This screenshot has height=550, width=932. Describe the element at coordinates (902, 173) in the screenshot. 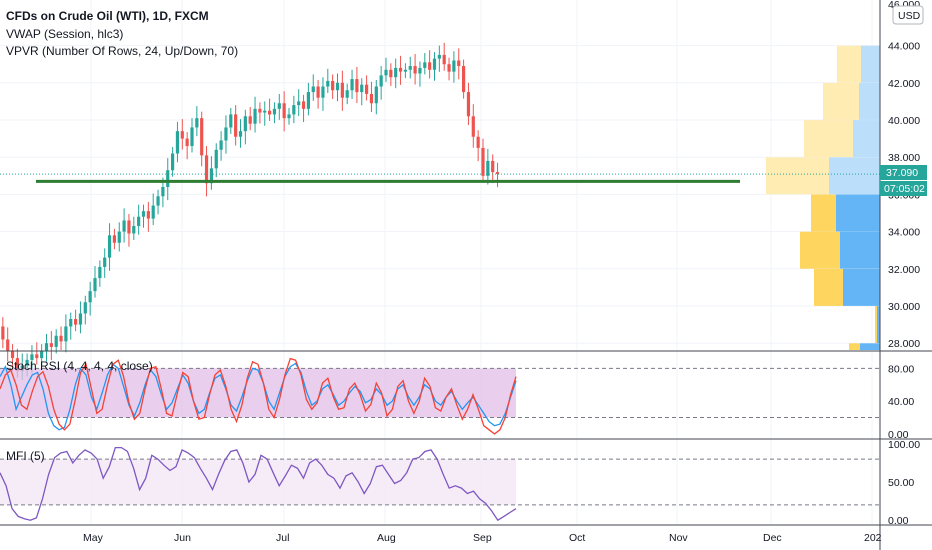

I see `current-price-label: 37.090` at that location.